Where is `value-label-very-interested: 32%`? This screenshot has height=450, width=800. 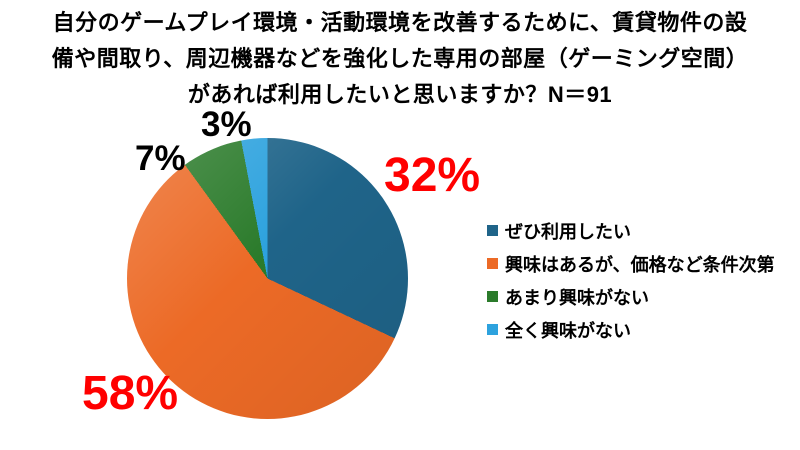
value-label-very-interested: 32% is located at coordinates (432, 175).